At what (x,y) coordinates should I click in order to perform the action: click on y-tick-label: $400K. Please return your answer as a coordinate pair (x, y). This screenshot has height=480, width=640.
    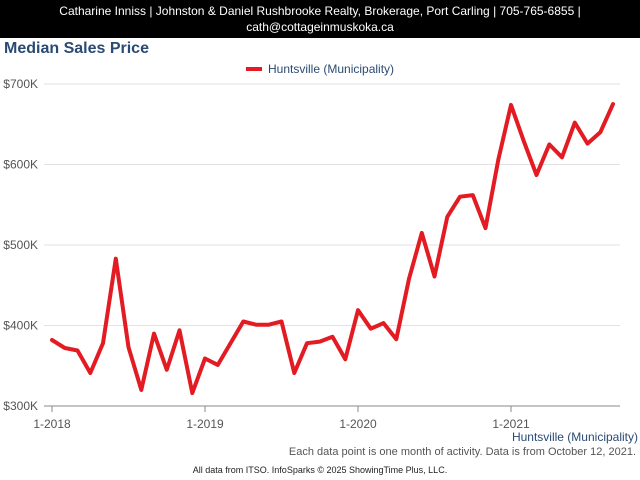
    Looking at the image, I should click on (20, 326).